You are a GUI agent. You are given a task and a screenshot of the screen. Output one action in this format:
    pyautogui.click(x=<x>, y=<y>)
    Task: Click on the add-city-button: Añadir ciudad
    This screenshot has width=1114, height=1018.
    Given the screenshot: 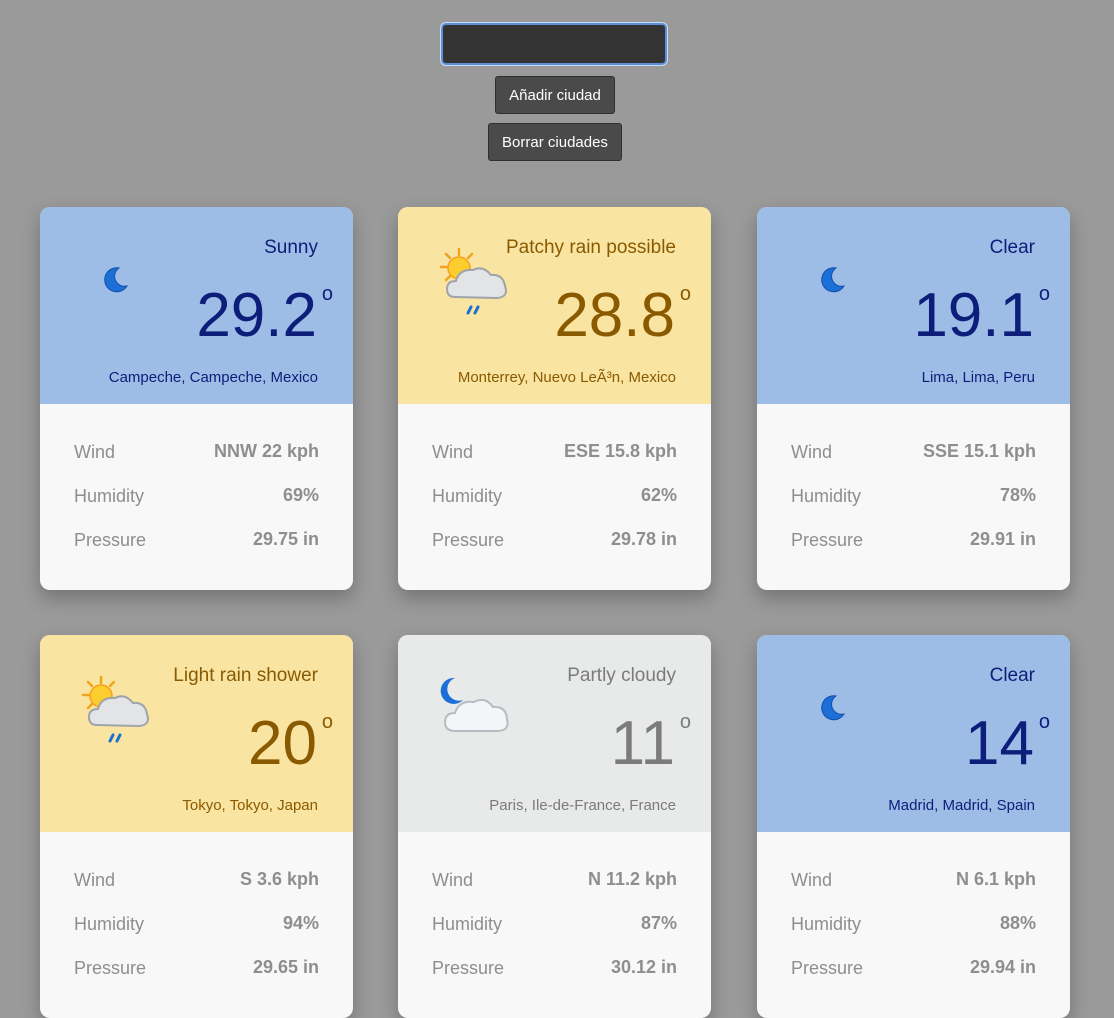 What is the action you would take?
    pyautogui.click(x=555, y=95)
    